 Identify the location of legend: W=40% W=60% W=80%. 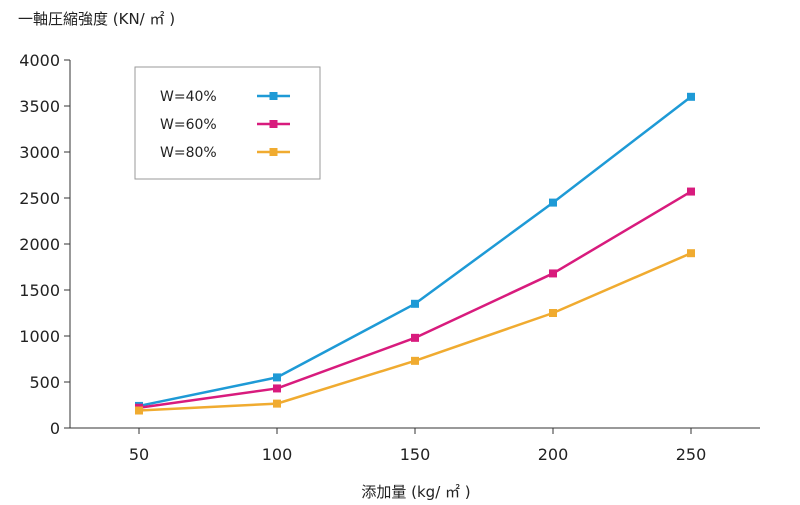
(227, 123).